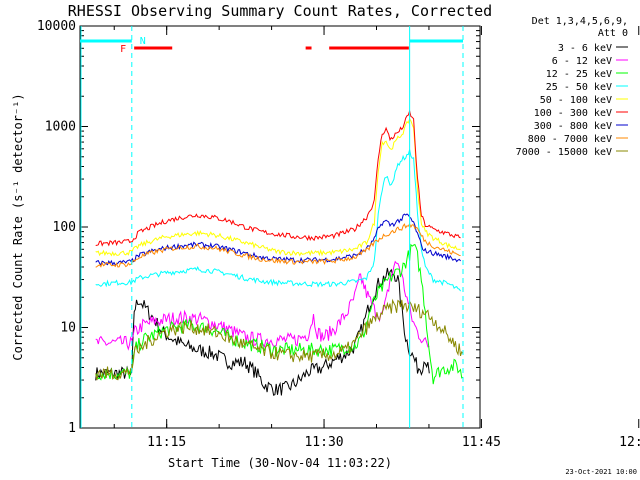  I want to click on legend-label: 100 - 300 keV, so click(573, 113).